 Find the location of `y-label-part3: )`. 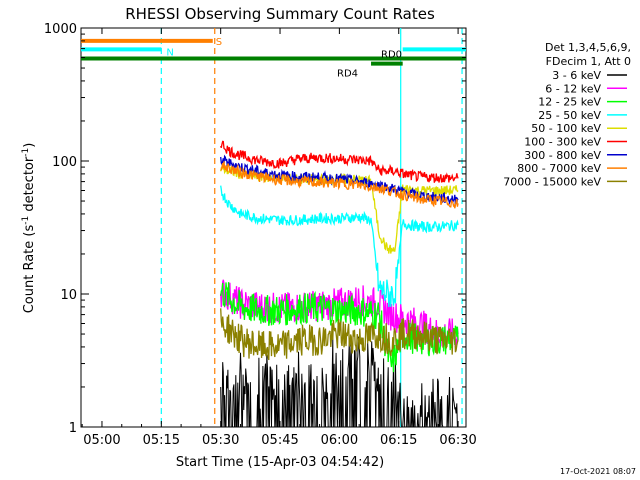

y-label-part3: ) is located at coordinates (29, 145).